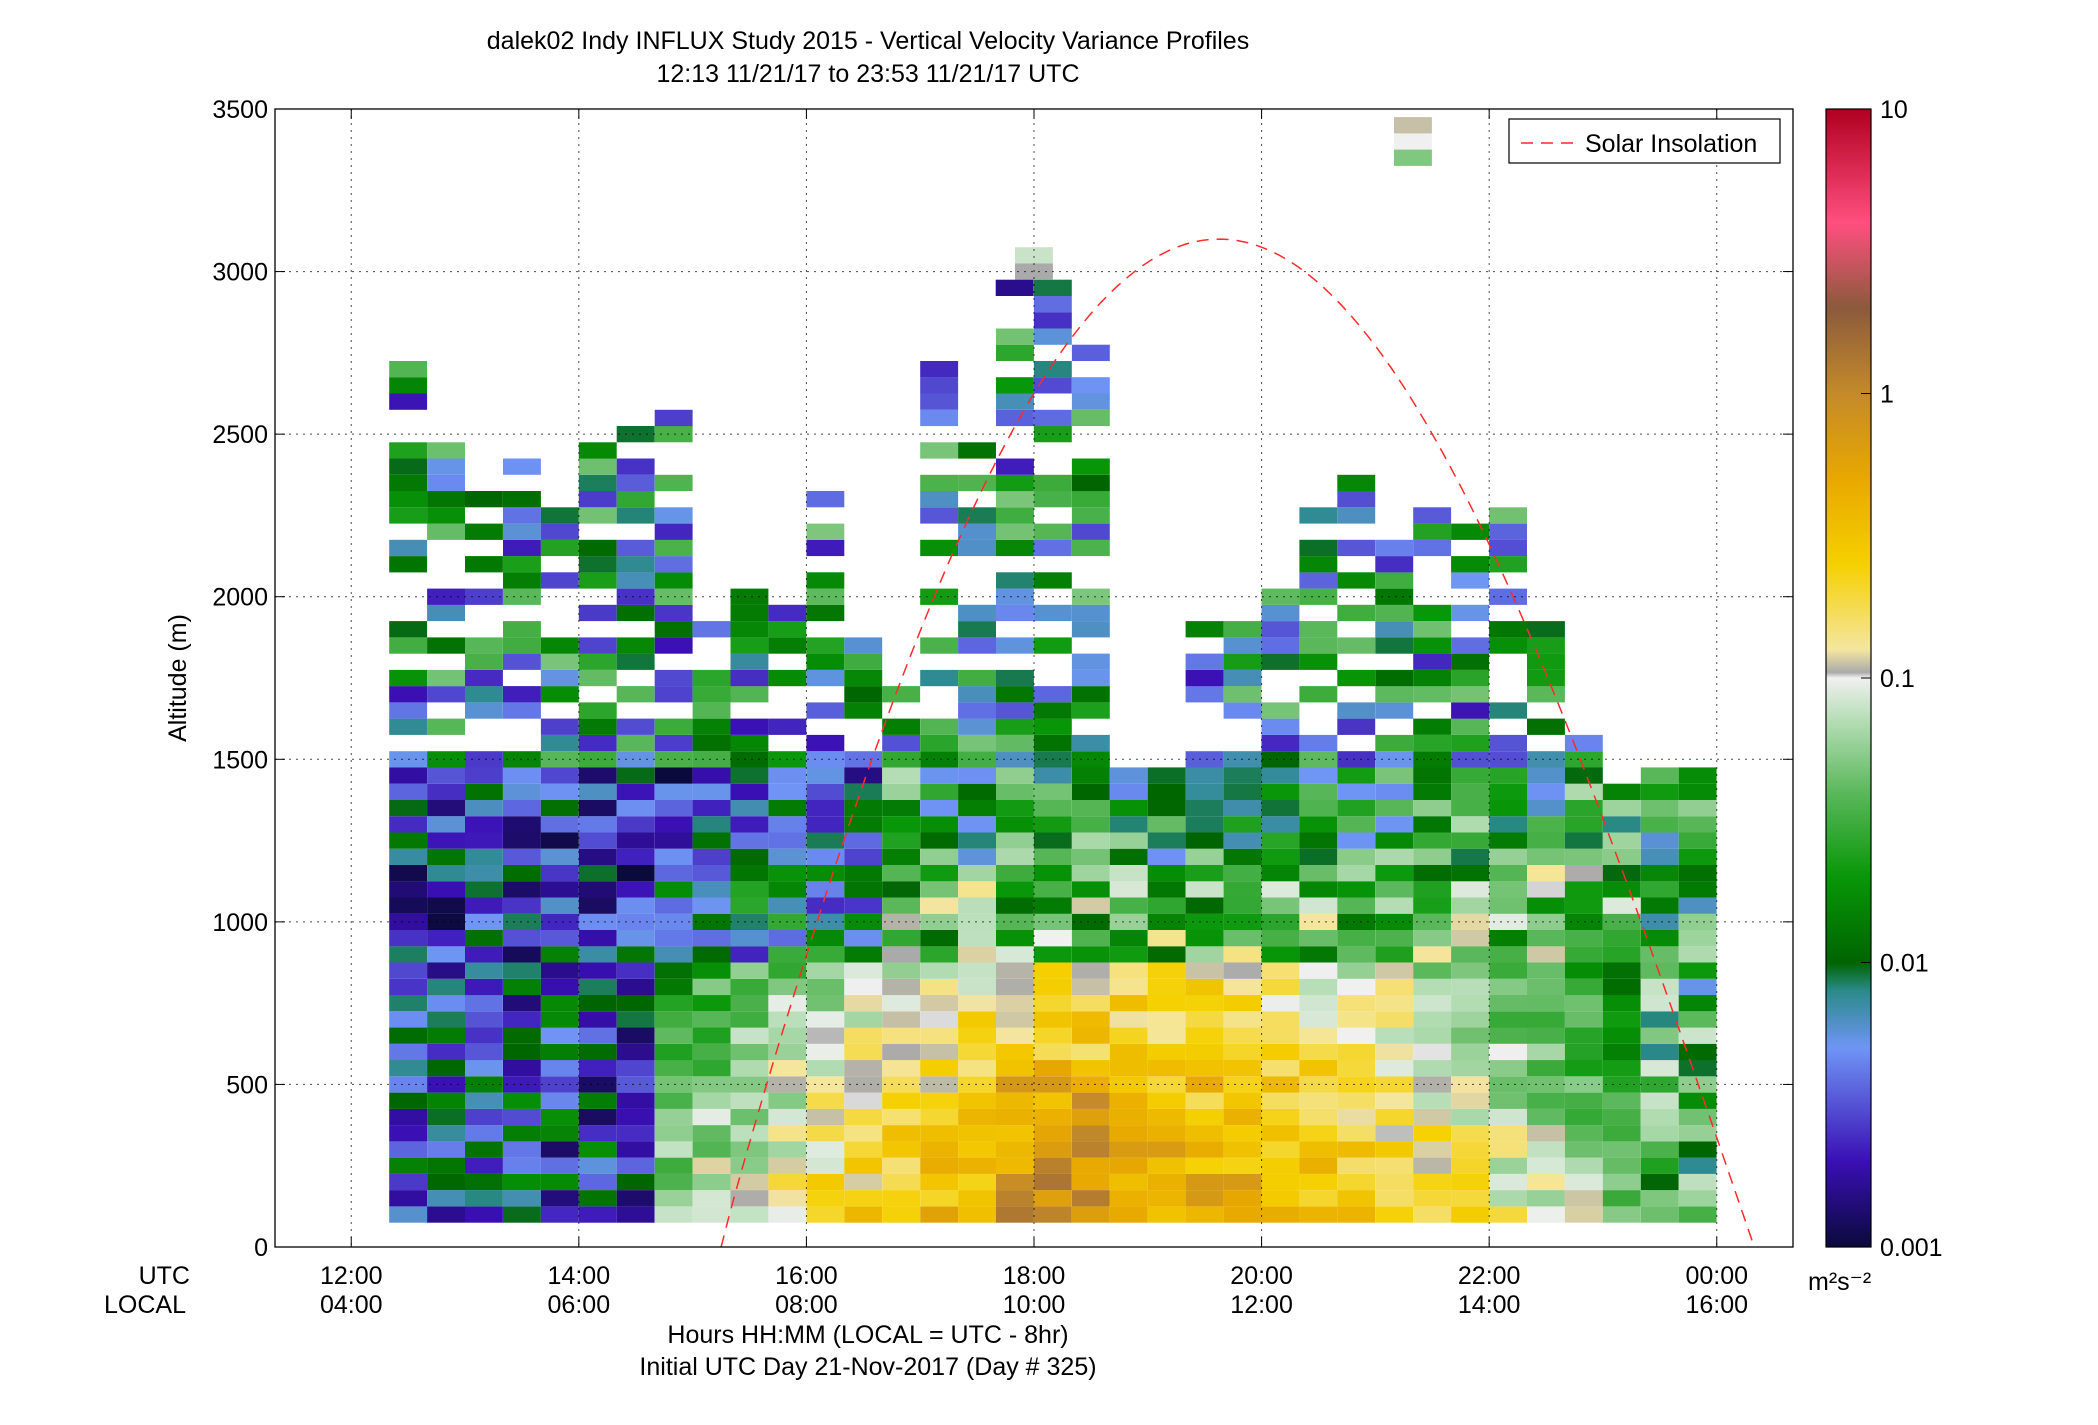  What do you see at coordinates (240, 110) in the screenshot?
I see `y-tick-label: 3500` at bounding box center [240, 110].